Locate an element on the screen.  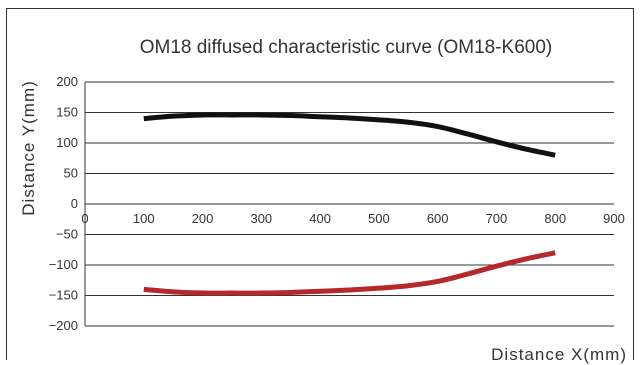
x-tick-label: 100 is located at coordinates (144, 218).